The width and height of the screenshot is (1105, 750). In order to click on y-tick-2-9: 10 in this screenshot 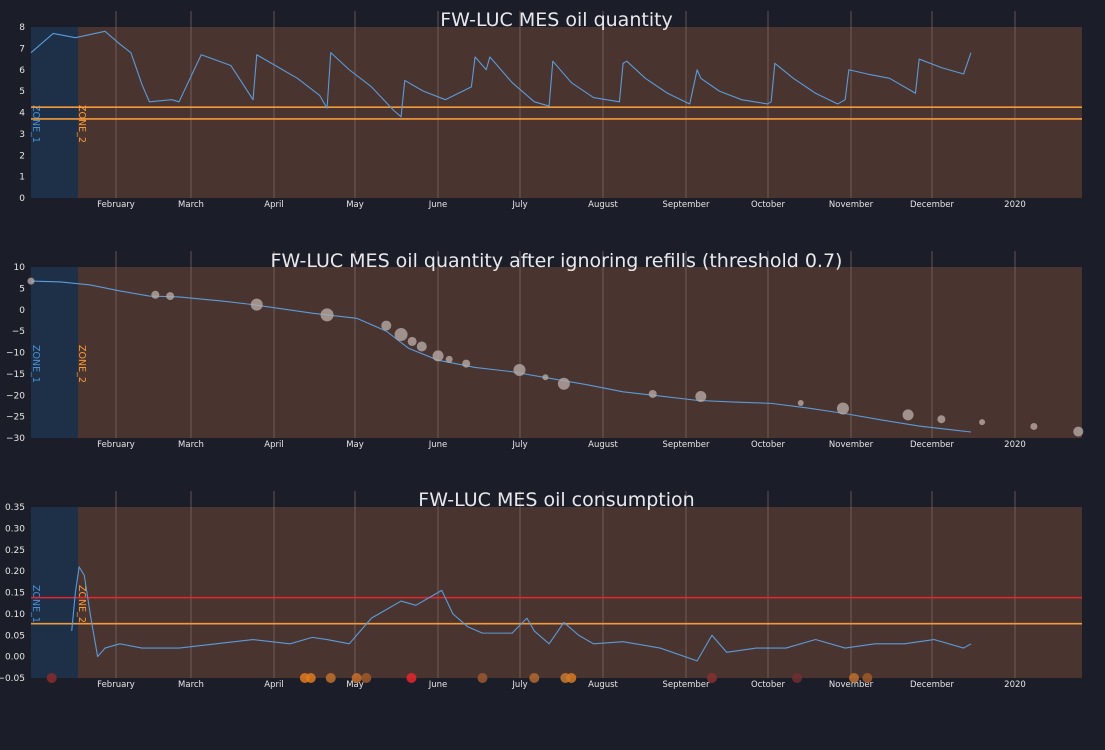, I will do `click(20, 268)`.